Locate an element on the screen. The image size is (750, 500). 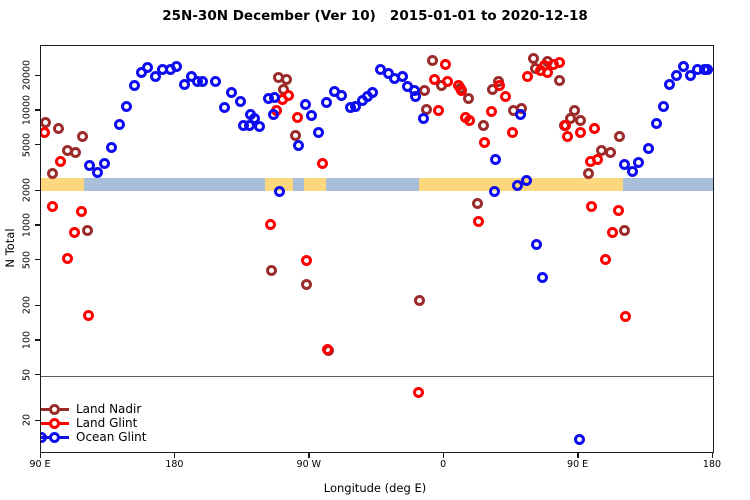
y-tick-label: 500 is located at coordinates (27, 259).